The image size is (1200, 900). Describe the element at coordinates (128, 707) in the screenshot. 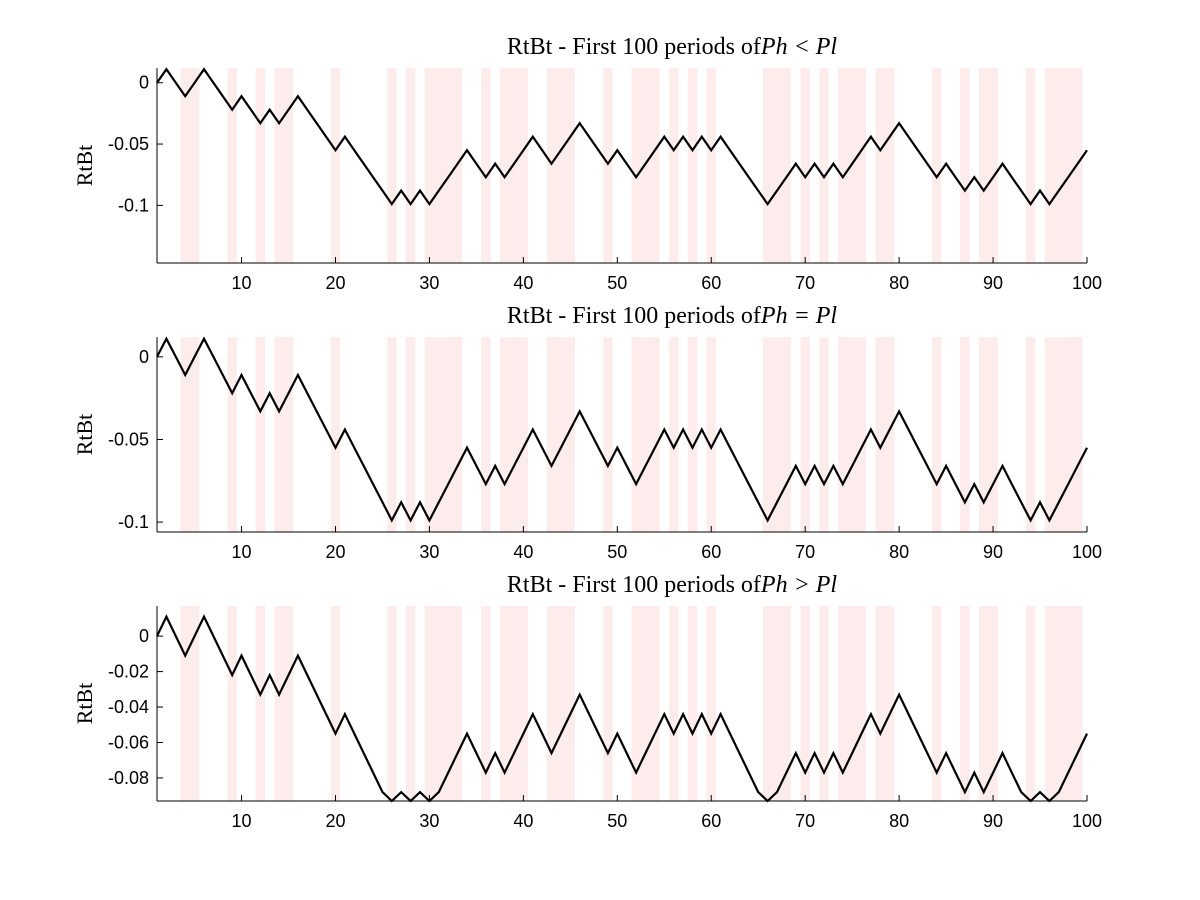

I see `y-tick-label: -0.04` at that location.